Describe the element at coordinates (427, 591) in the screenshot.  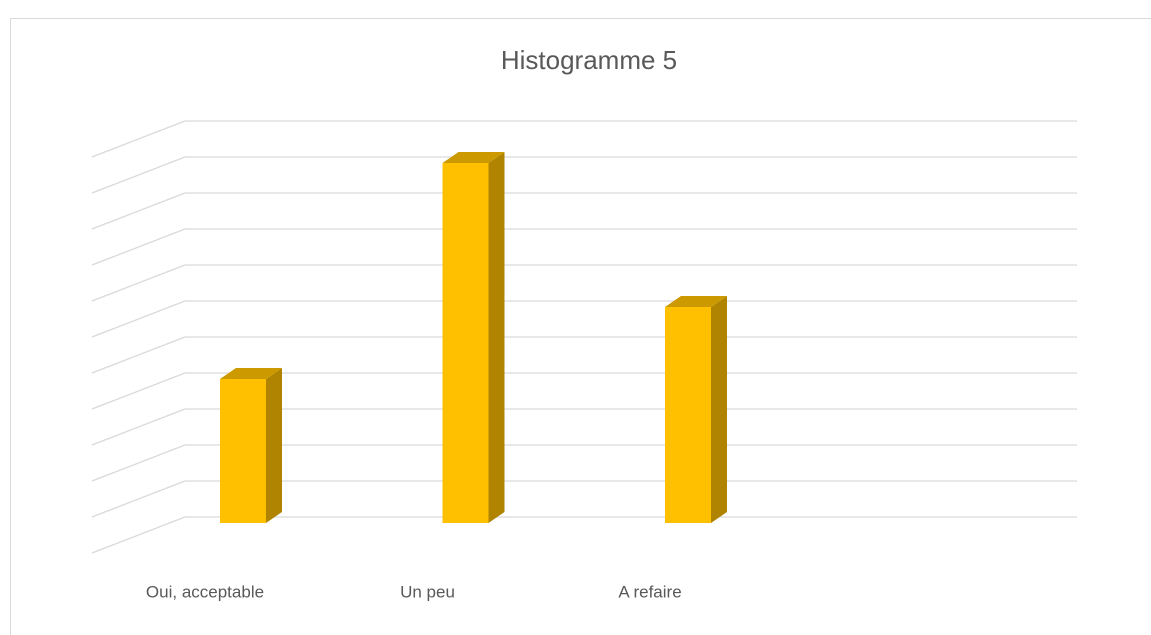
I see `x-tick-label: Un peu` at that location.